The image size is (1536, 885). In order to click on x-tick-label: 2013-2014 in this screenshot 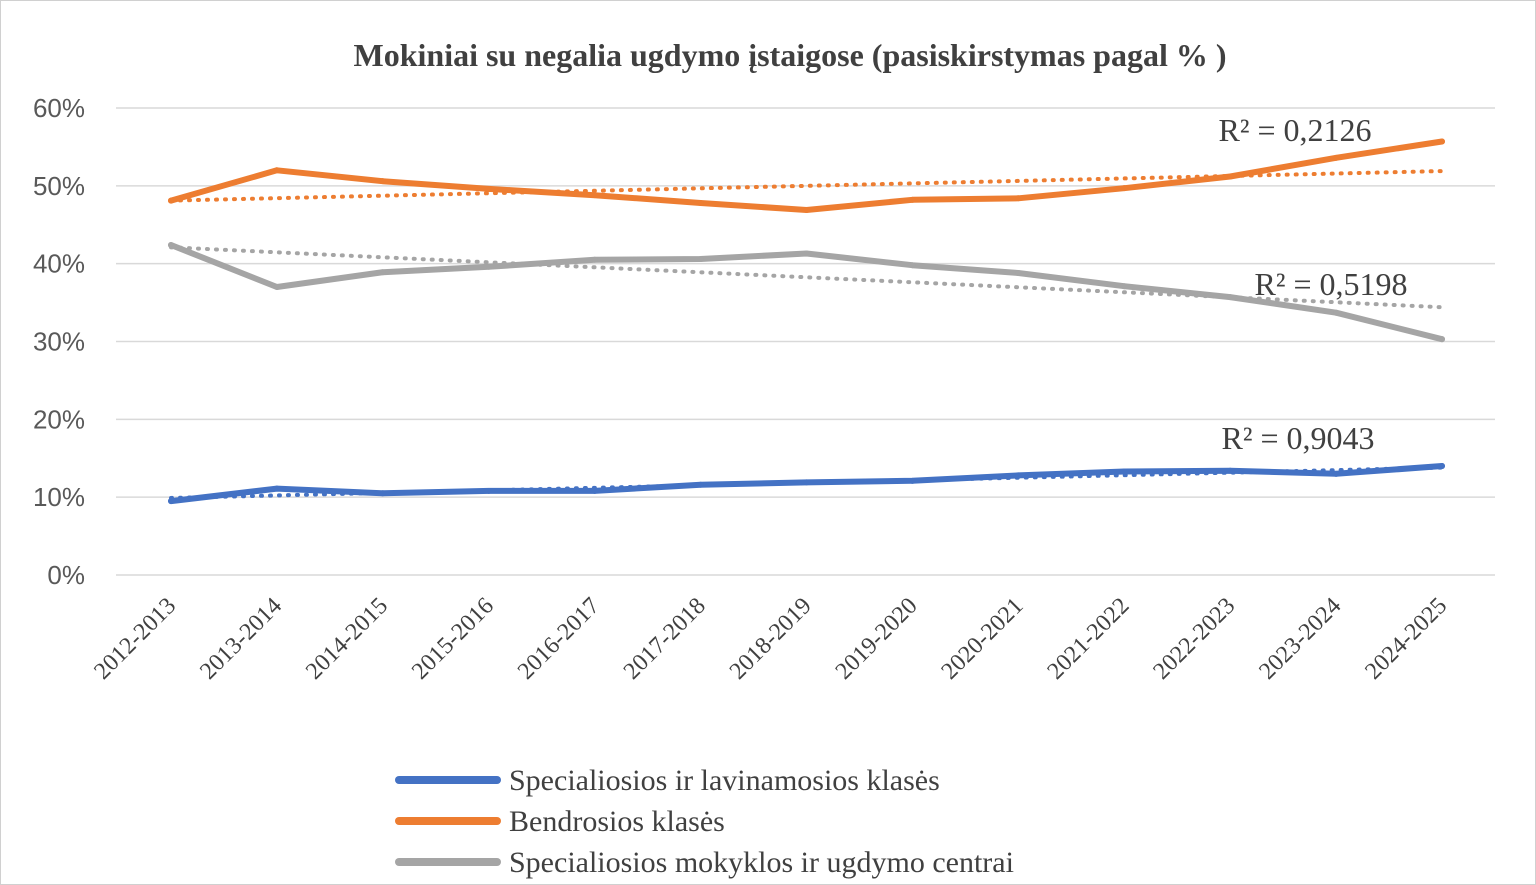, I will do `click(241, 639)`.